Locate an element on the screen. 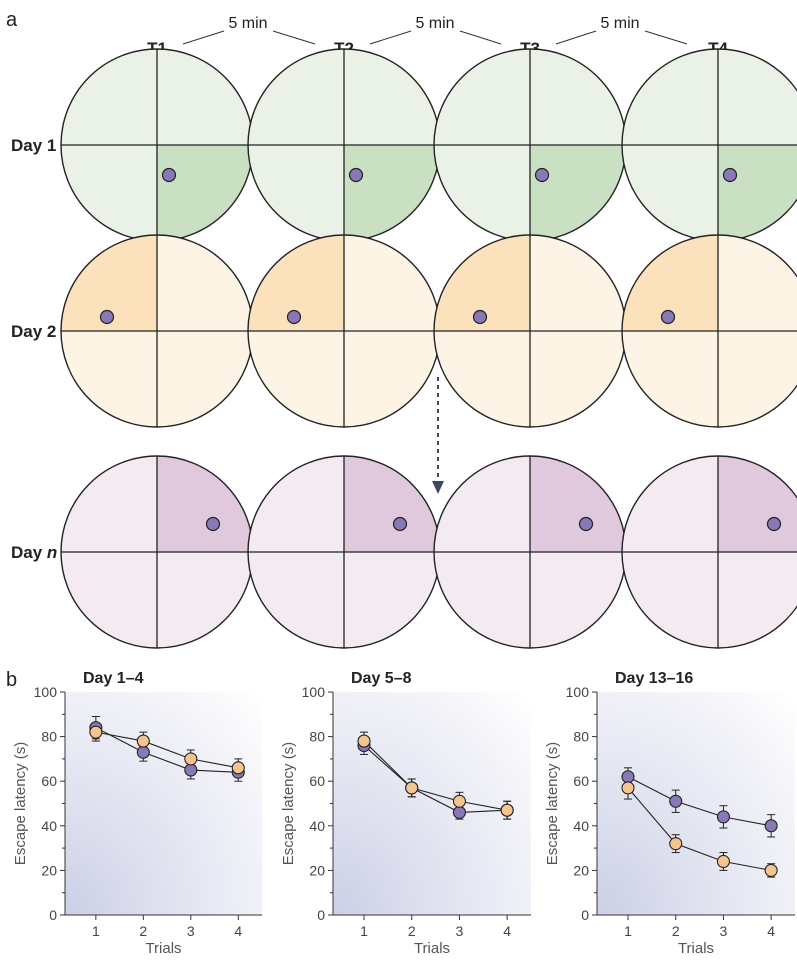  y-tick-label: 40 is located at coordinates (49, 826).